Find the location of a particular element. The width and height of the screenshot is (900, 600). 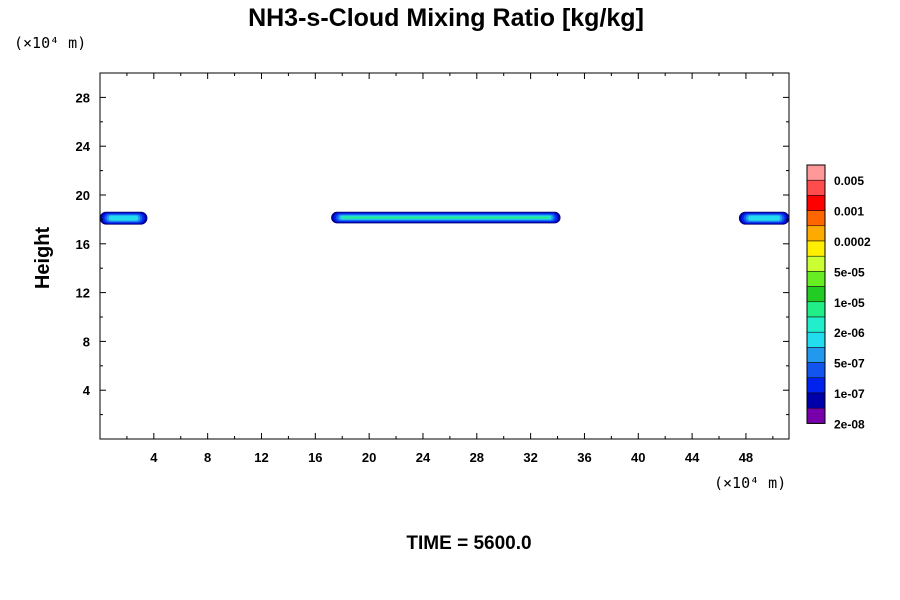

cloud-contours is located at coordinates (444, 218).